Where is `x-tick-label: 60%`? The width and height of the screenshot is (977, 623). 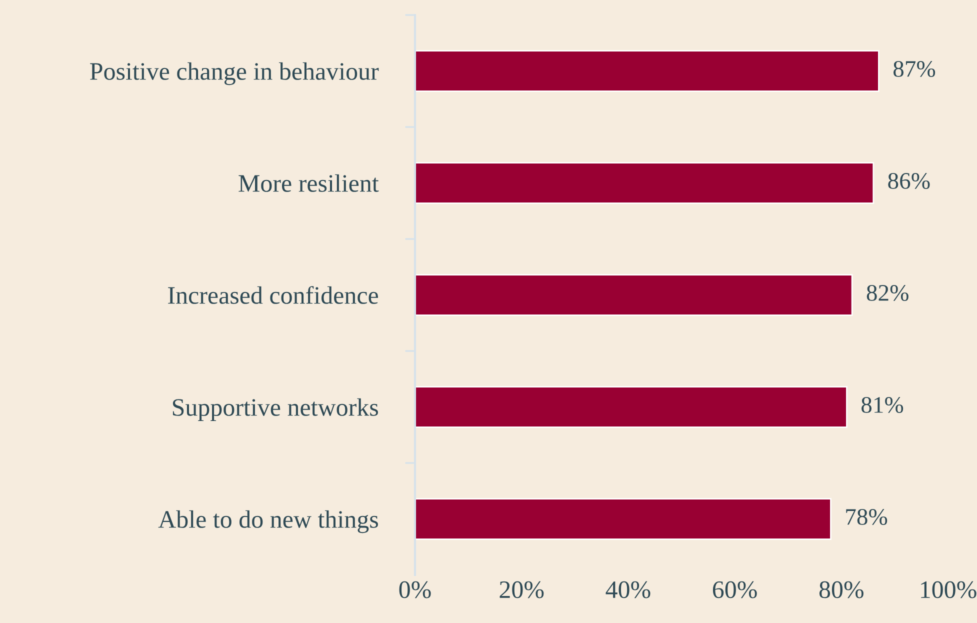
x-tick-label: 60% is located at coordinates (734, 589).